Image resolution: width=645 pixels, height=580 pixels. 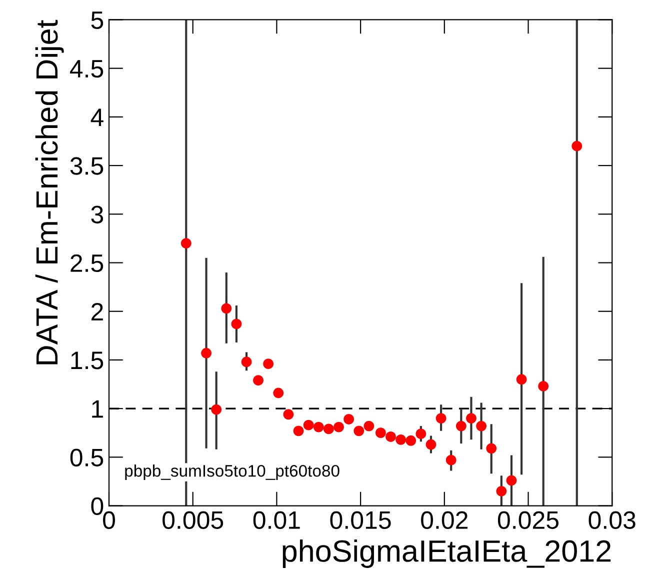 What do you see at coordinates (193, 520) in the screenshot?
I see `x-tick-label: 0.005` at bounding box center [193, 520].